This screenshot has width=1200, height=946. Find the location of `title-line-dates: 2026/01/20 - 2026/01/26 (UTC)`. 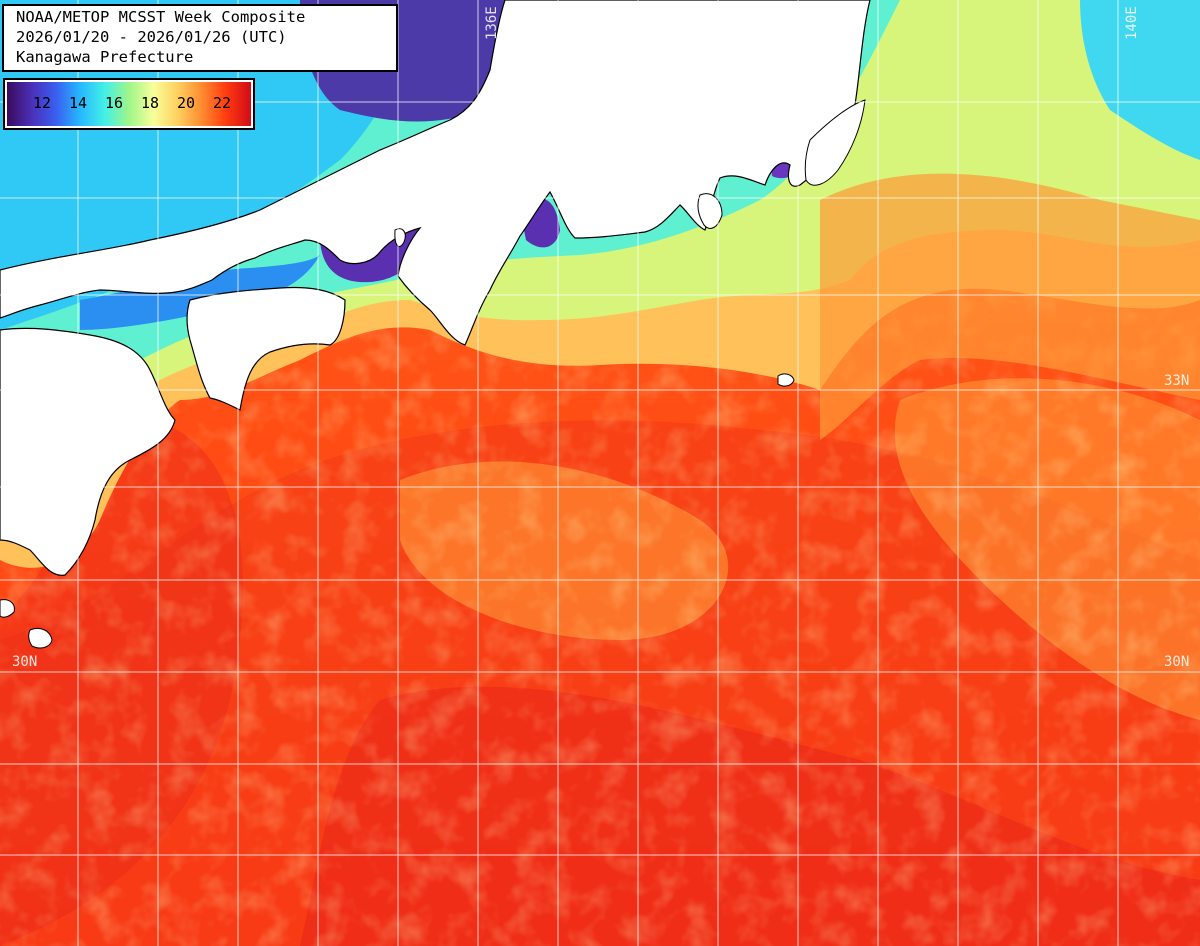

title-line-dates: 2026/01/20 - 2026/01/26 (UTC) is located at coordinates (151, 37).